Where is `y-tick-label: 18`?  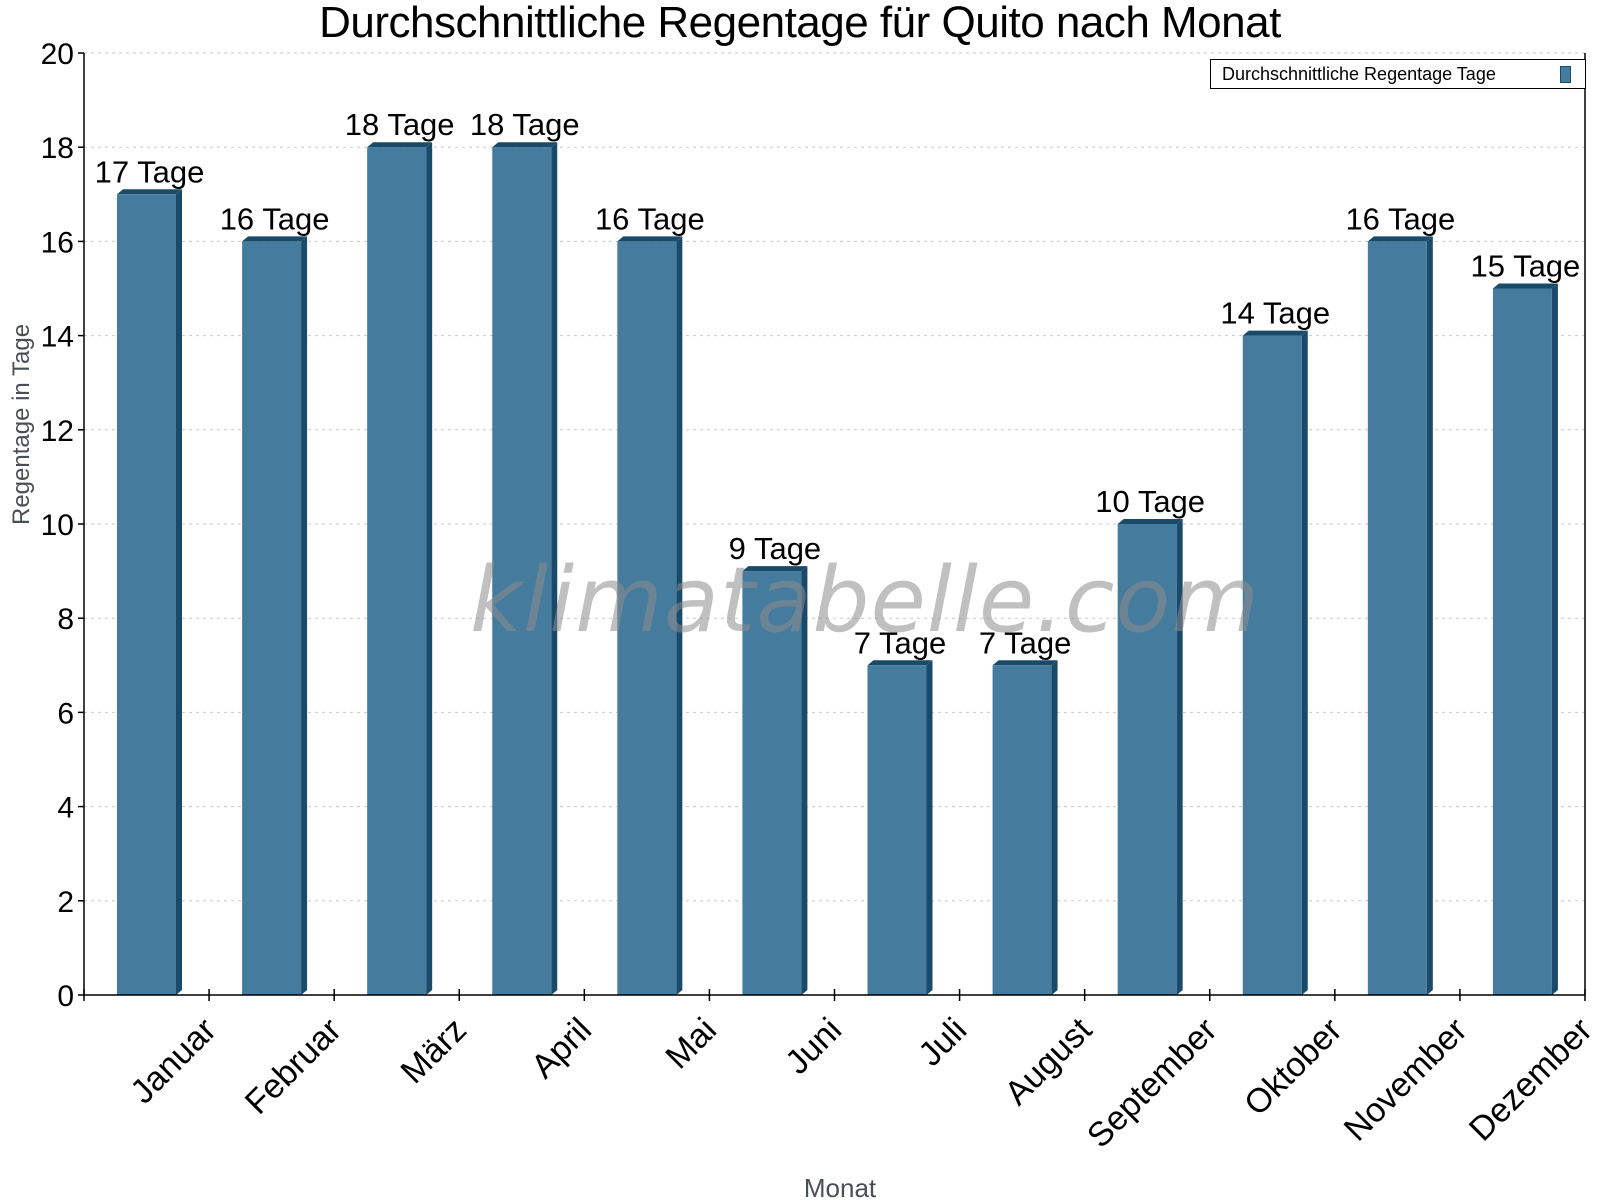
y-tick-label: 18 is located at coordinates (57, 148).